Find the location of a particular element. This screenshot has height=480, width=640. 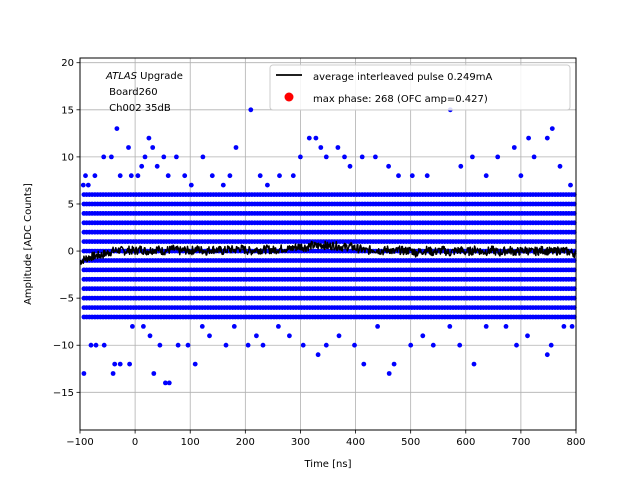

y-tick-label: 20 is located at coordinates (67, 63).